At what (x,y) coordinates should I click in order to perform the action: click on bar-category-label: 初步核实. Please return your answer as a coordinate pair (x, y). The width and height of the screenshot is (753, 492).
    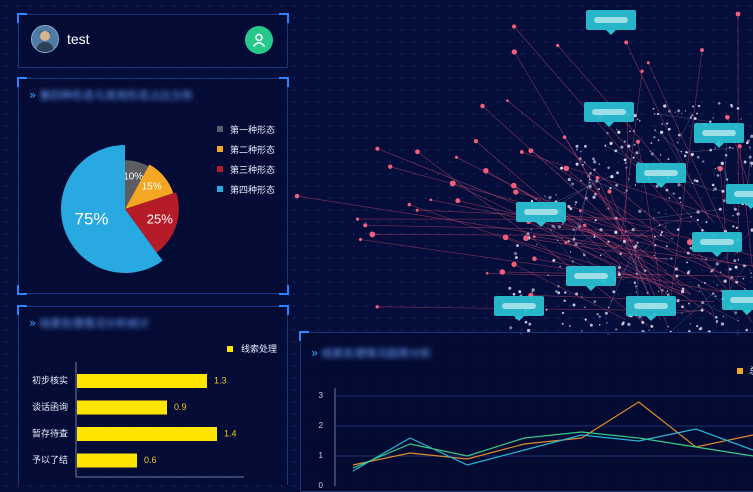
    Looking at the image, I should click on (50, 379).